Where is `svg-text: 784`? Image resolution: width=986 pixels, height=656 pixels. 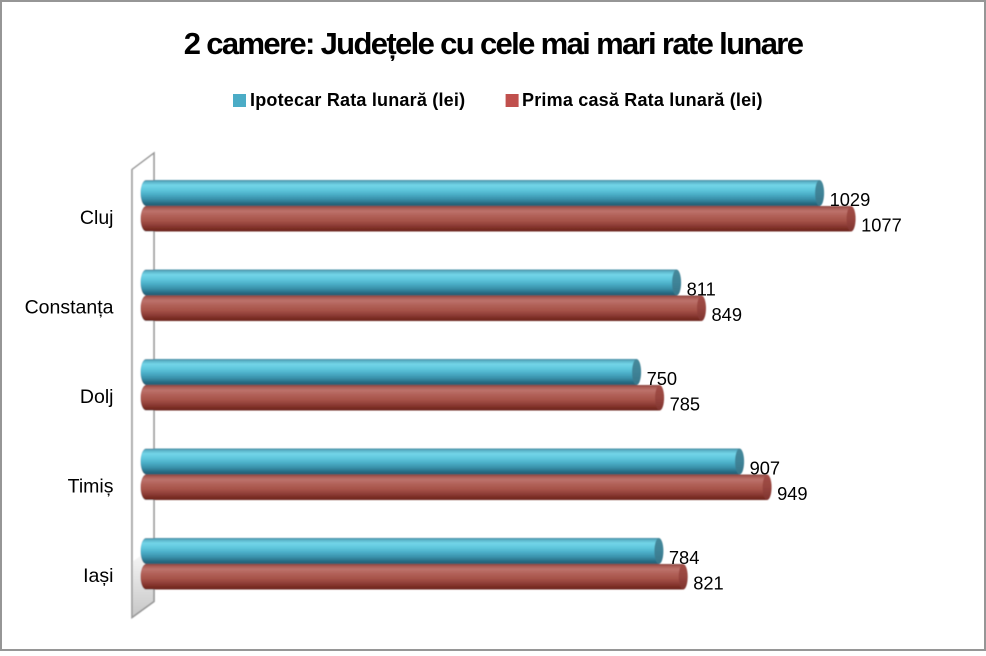
svg-text: 784 is located at coordinates (684, 557).